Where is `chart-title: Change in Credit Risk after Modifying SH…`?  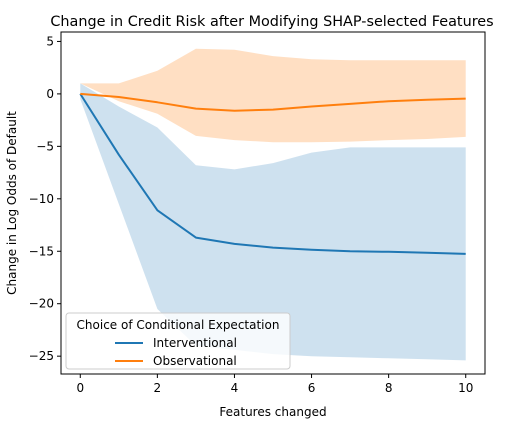 chart-title: Change in Credit Risk after Modifying SH… is located at coordinates (271, 22).